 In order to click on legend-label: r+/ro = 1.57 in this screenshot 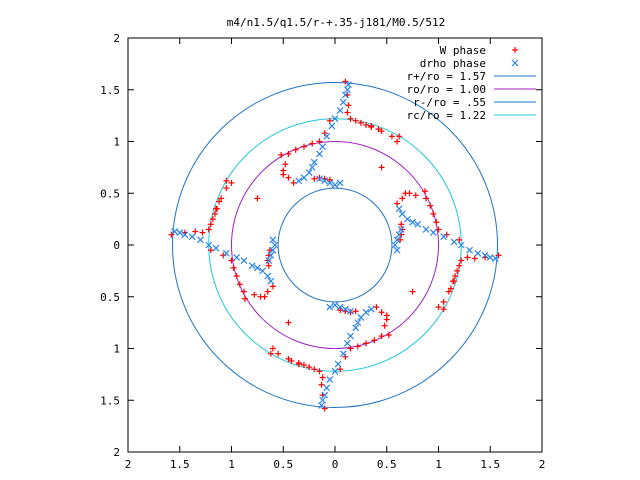, I will do `click(446, 76)`.